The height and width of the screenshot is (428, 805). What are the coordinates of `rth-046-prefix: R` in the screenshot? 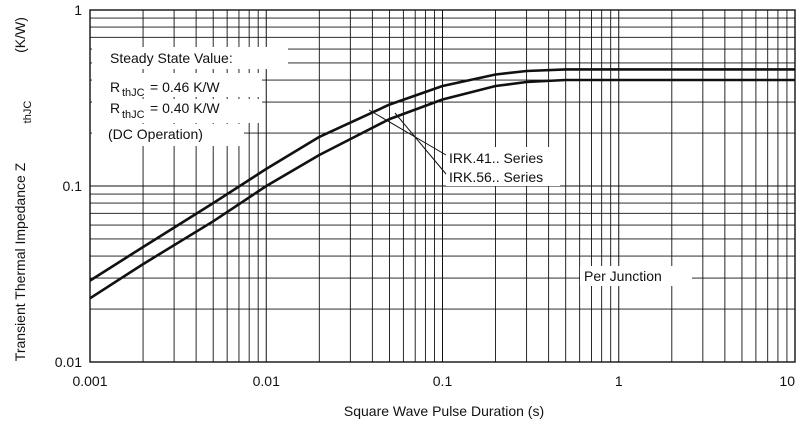 It's located at (115, 87).